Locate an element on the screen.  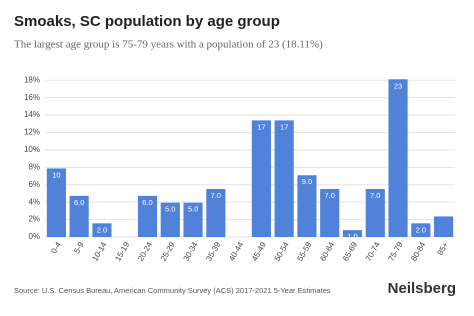
x-tick-label: 75-79 is located at coordinates (396, 251).